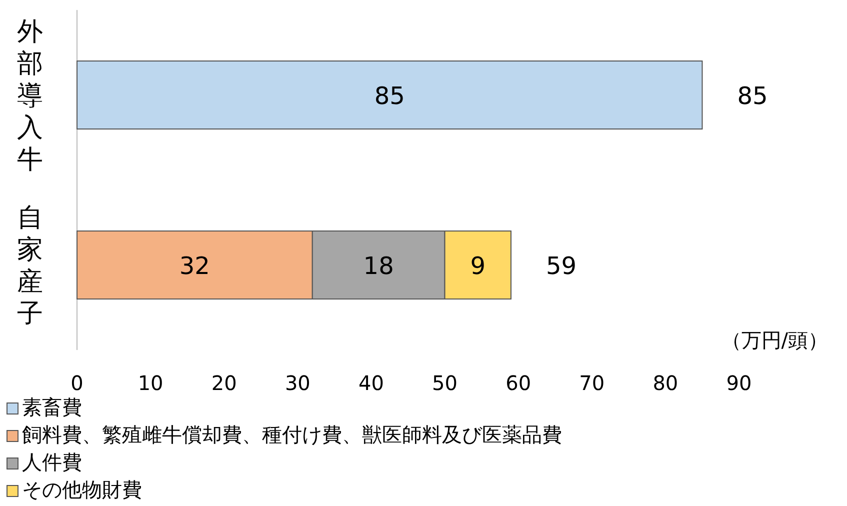 The image size is (847, 506). What do you see at coordinates (378, 266) in the screenshot?
I see `data-label: 18` at bounding box center [378, 266].